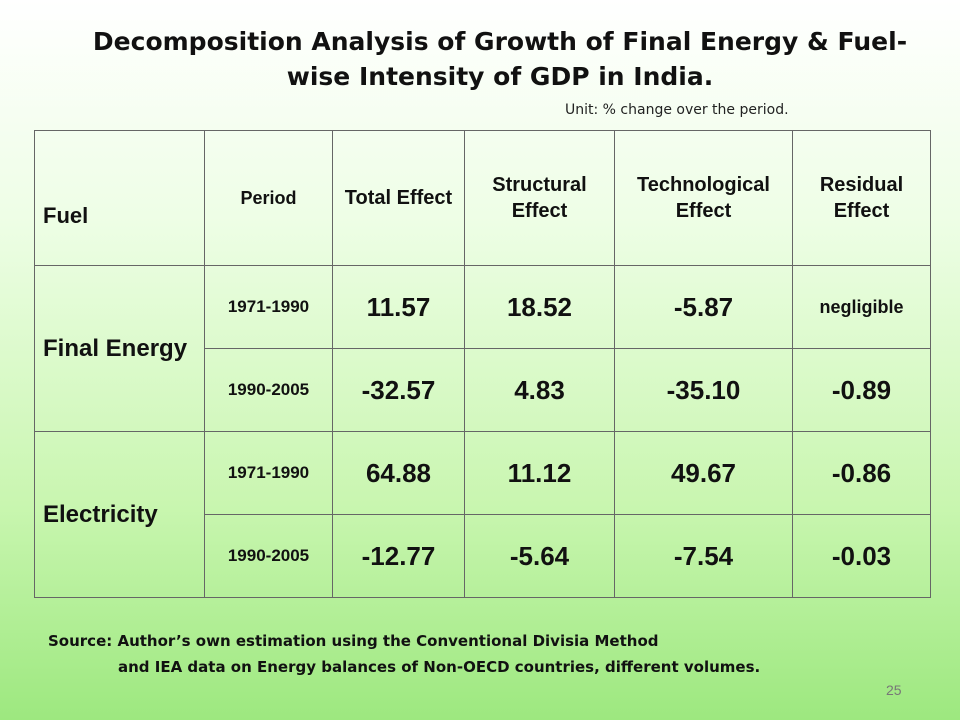 This screenshot has width=960, height=720. I want to click on technological-effect-cell: -5.87, so click(703, 307).